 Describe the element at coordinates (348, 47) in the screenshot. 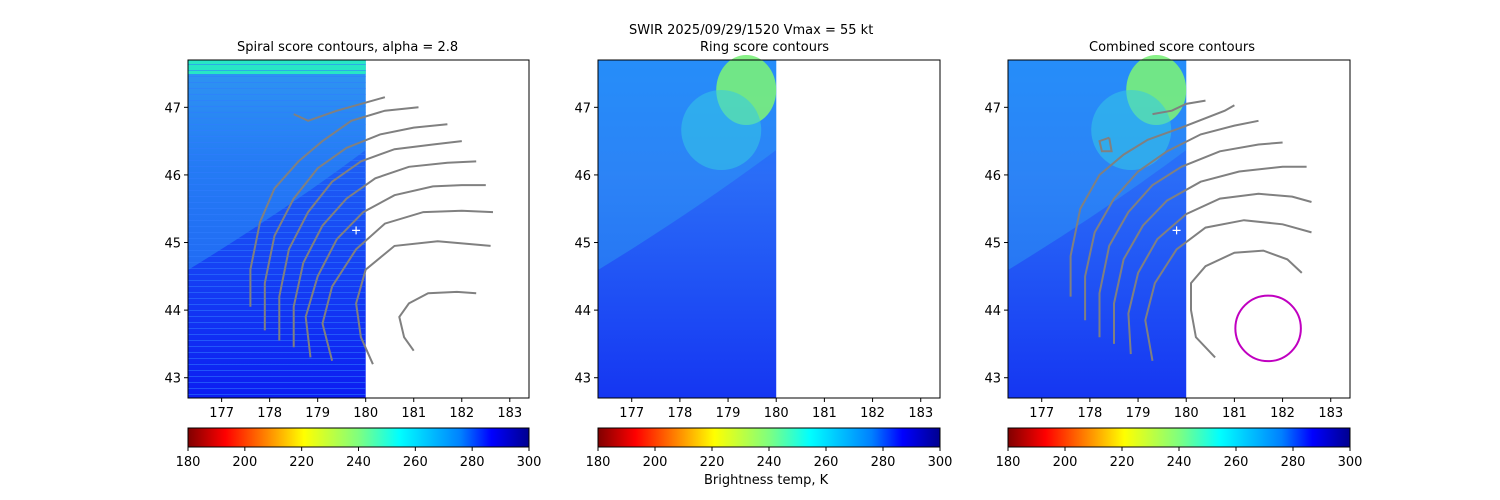

I see `spiral-panel-title: Spiral score contours, alpha = 2.8` at that location.